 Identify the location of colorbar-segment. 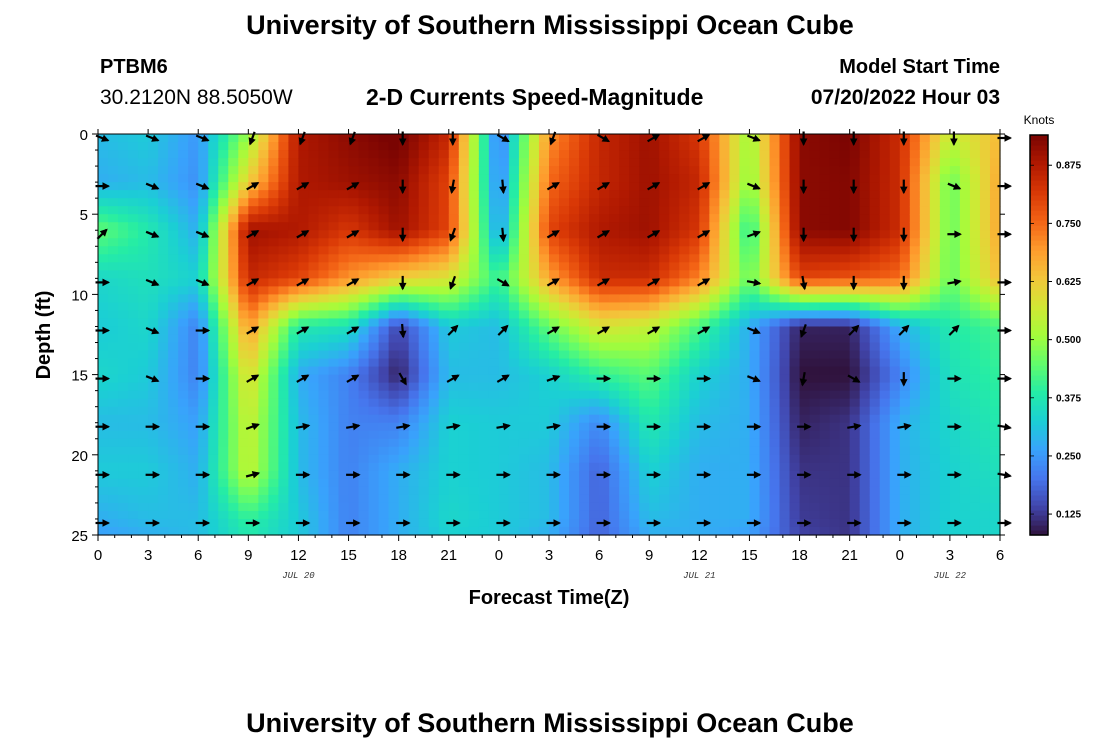
(1039, 383).